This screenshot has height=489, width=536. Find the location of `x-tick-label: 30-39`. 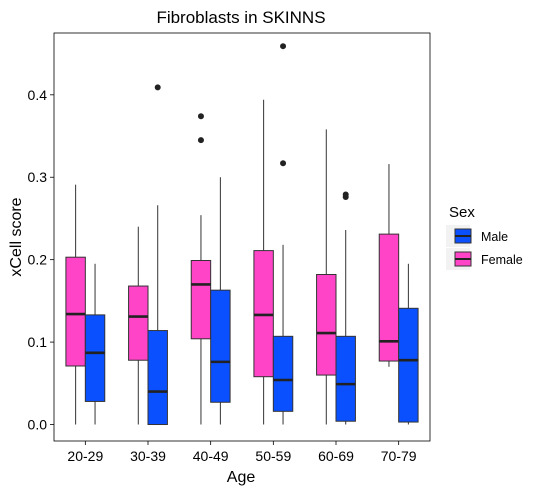

x-tick-label: 30-39 is located at coordinates (148, 456).